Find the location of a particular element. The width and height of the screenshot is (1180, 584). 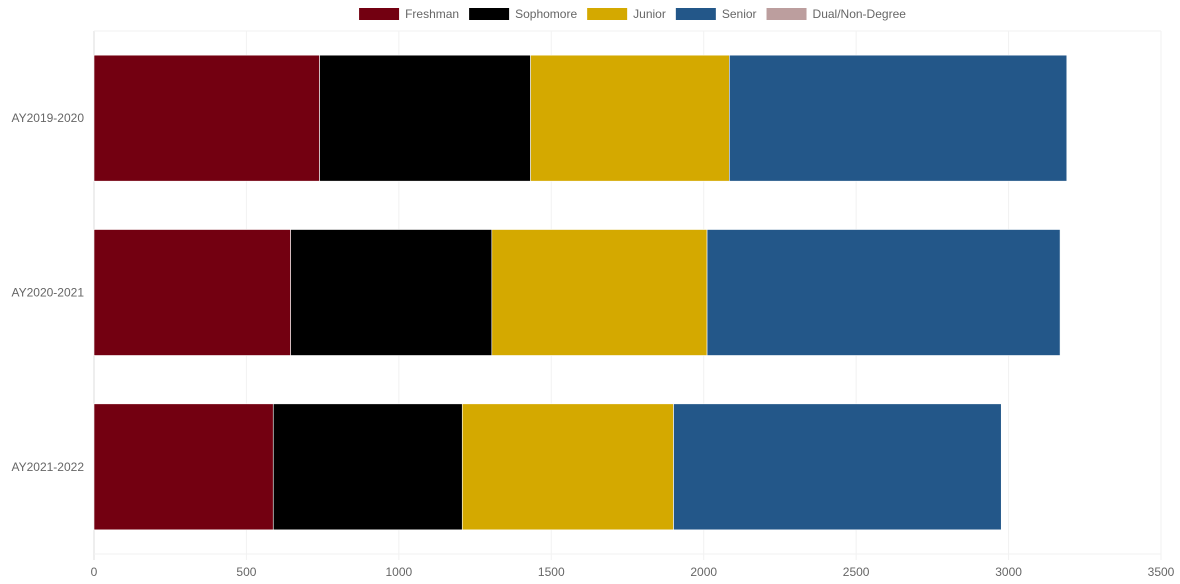

legend-swatch-senior is located at coordinates (695, 14).